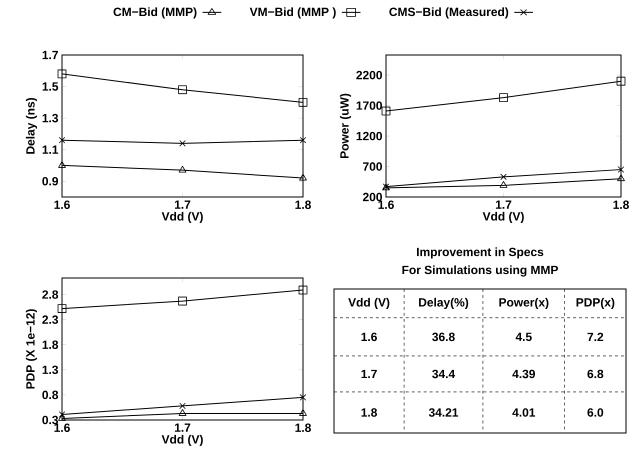 The width and height of the screenshot is (644, 465). Describe the element at coordinates (50, 395) in the screenshot. I see `y-tick-label: 0.8` at that location.